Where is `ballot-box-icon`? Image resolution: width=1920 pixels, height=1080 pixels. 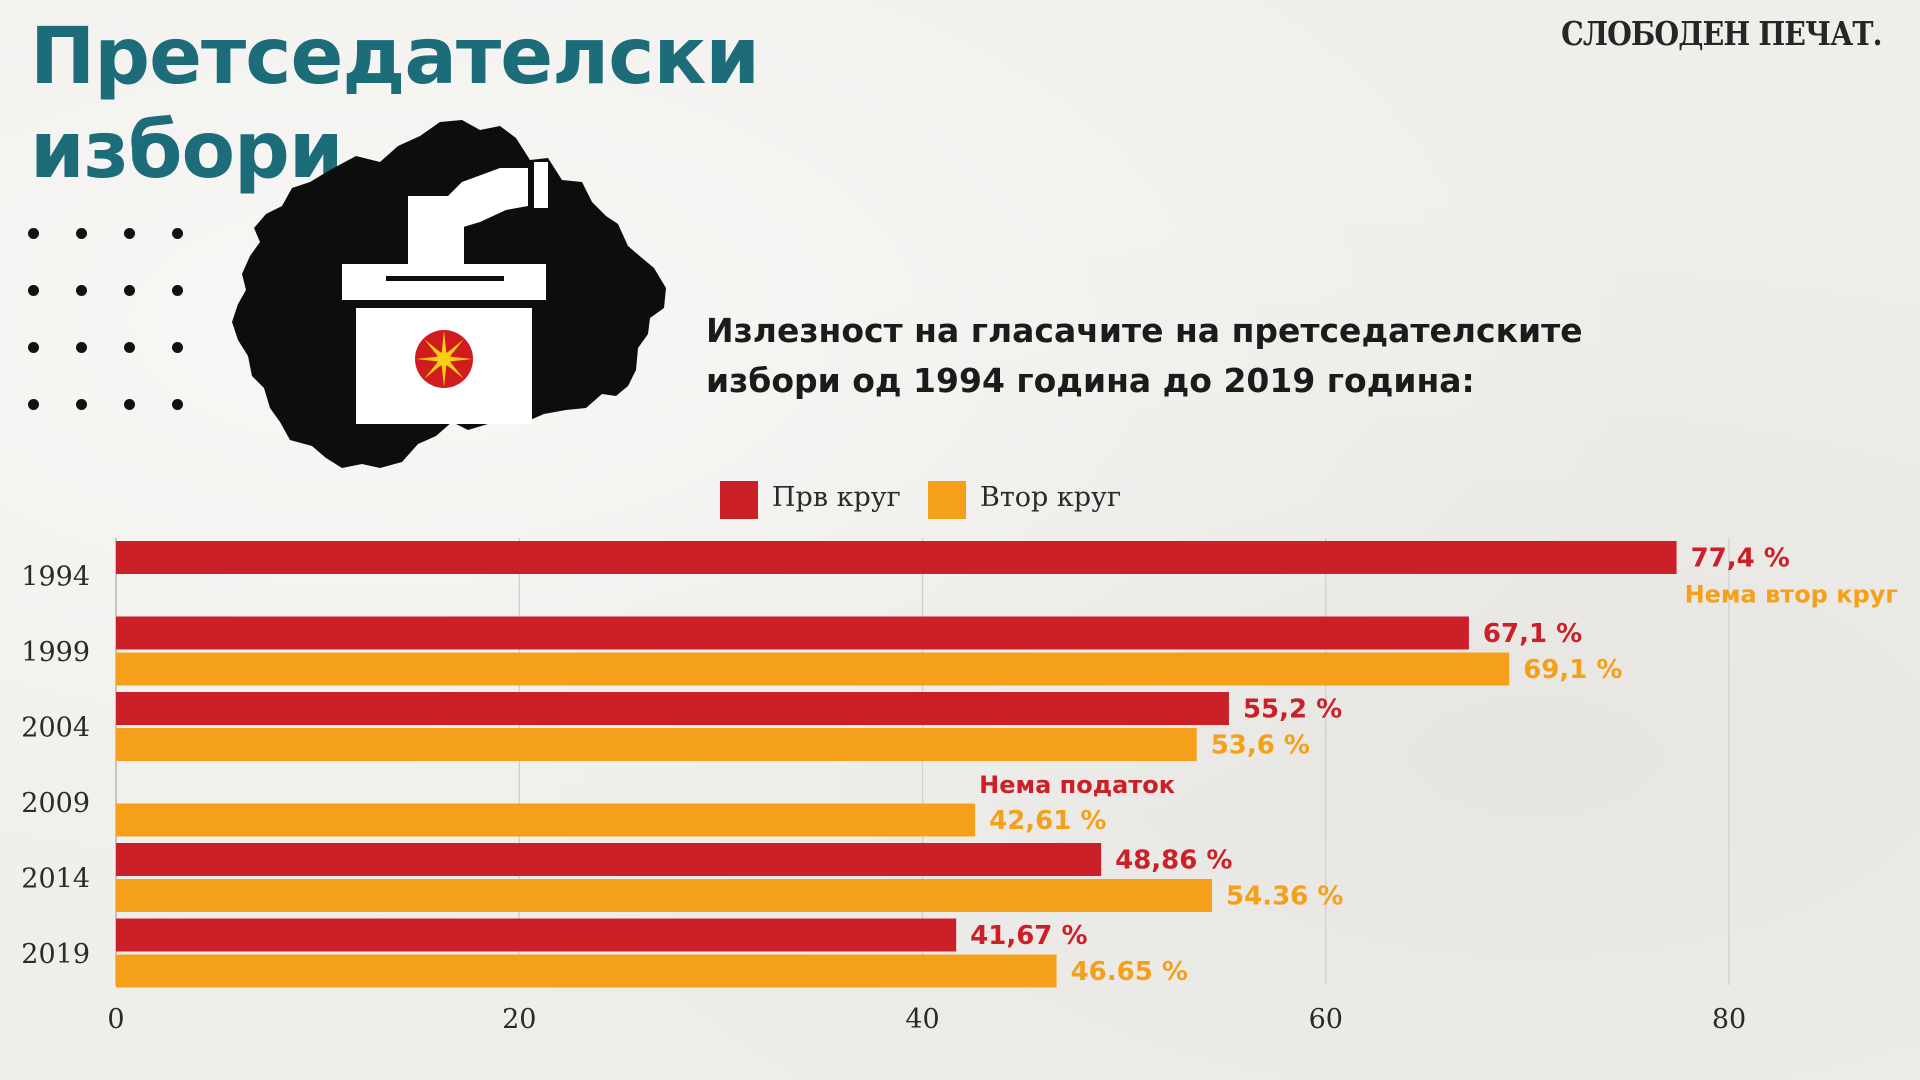
ballot-box-icon is located at coordinates (449, 294).